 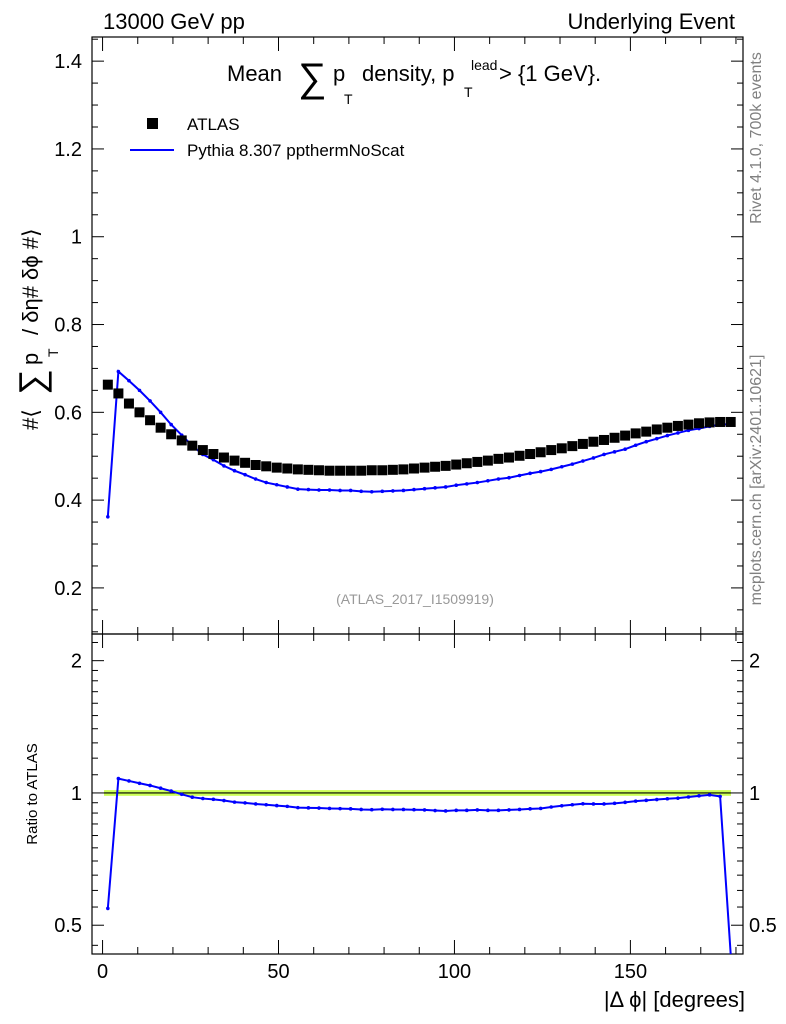 What do you see at coordinates (468, 92) in the screenshot?
I see `title-sub-t-2: T` at bounding box center [468, 92].